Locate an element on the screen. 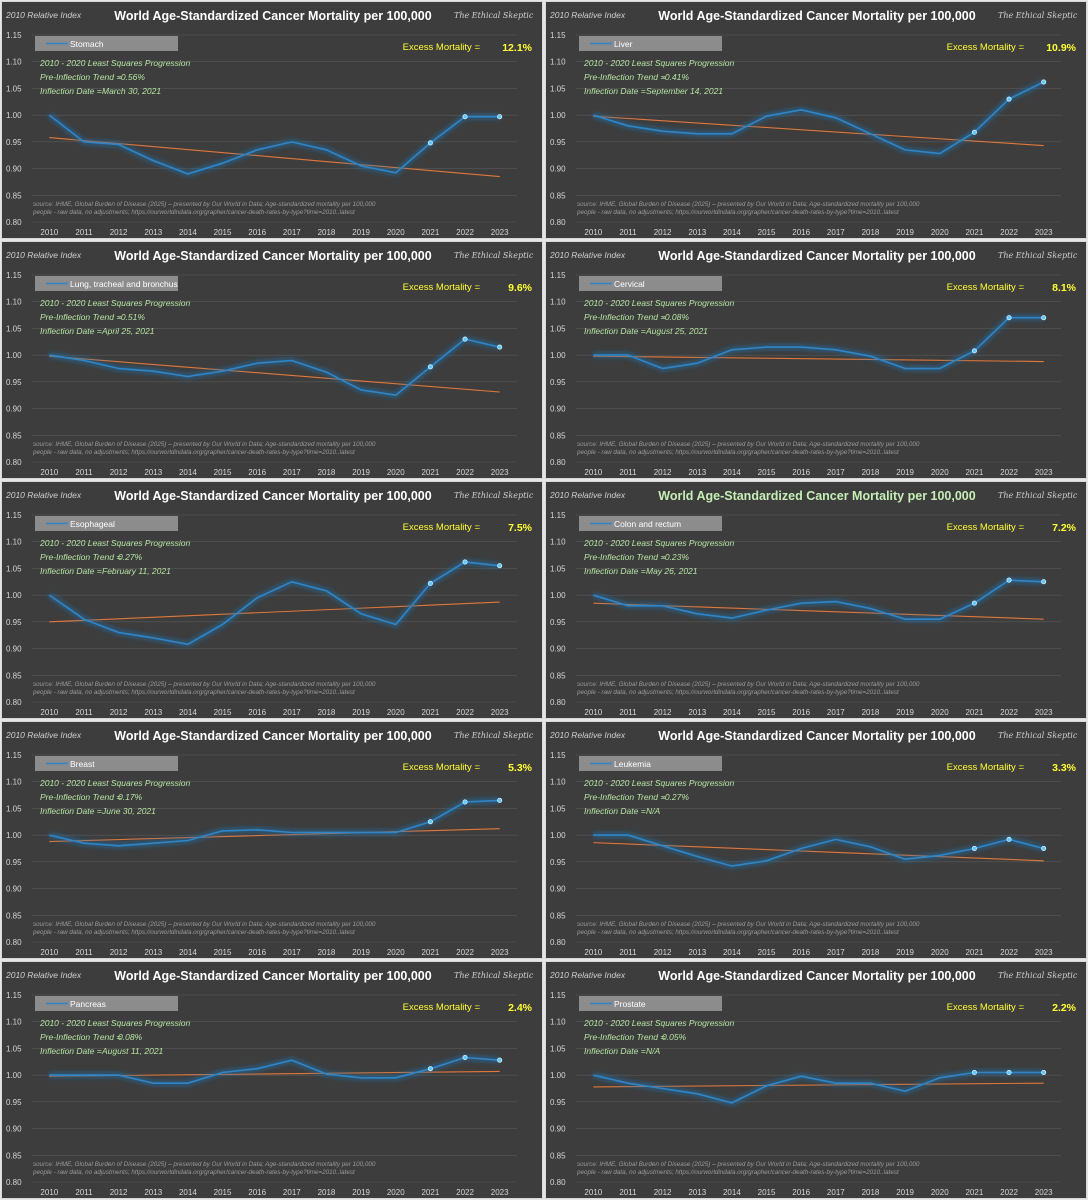 The image size is (1088, 1200). pre-trend-note: Pre-Inflection Trend =-0.23% is located at coordinates (636, 557).